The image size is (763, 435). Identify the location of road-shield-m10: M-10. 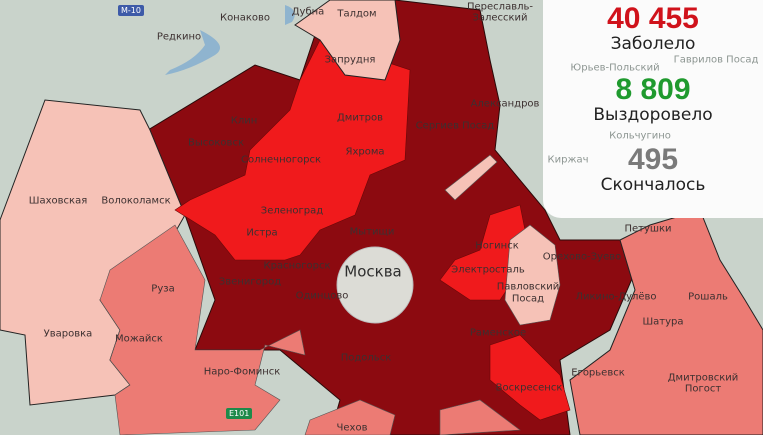
(131, 10).